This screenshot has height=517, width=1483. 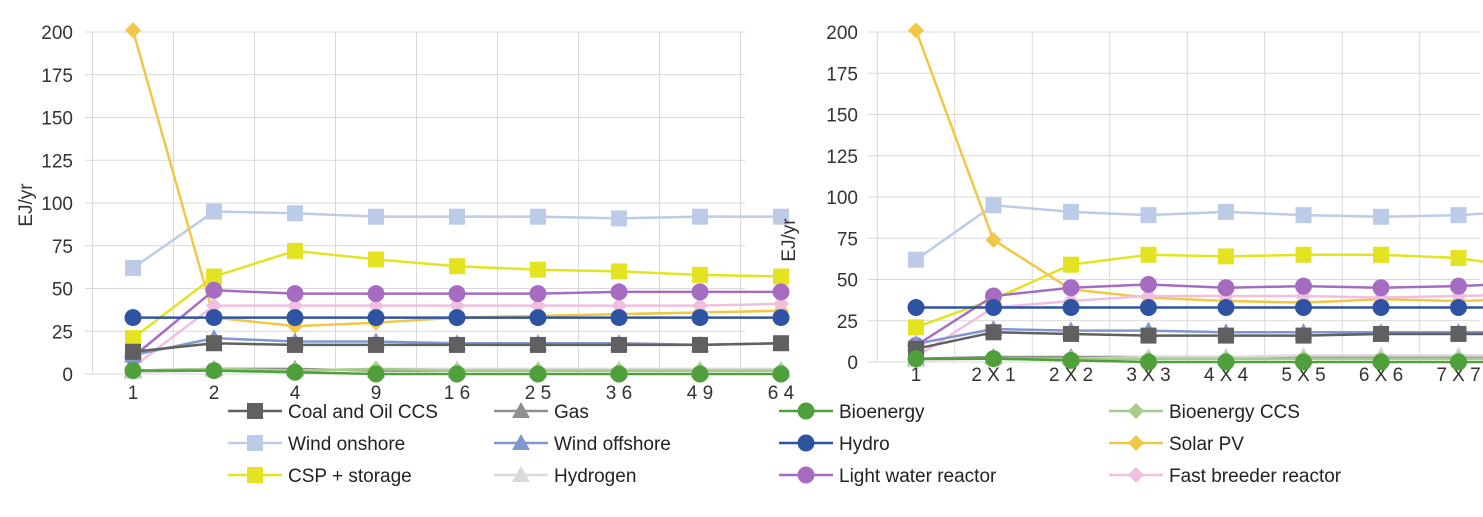 What do you see at coordinates (1303, 375) in the screenshot?
I see `x-tick-label: 5 X 5` at bounding box center [1303, 375].